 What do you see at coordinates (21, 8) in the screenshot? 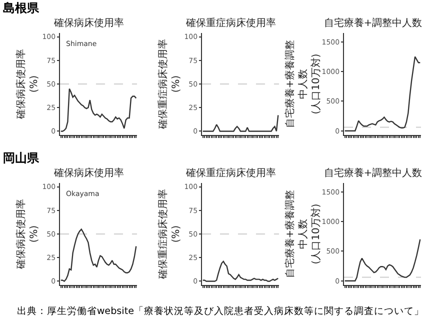
I see `text: 島根県` at bounding box center [21, 8].